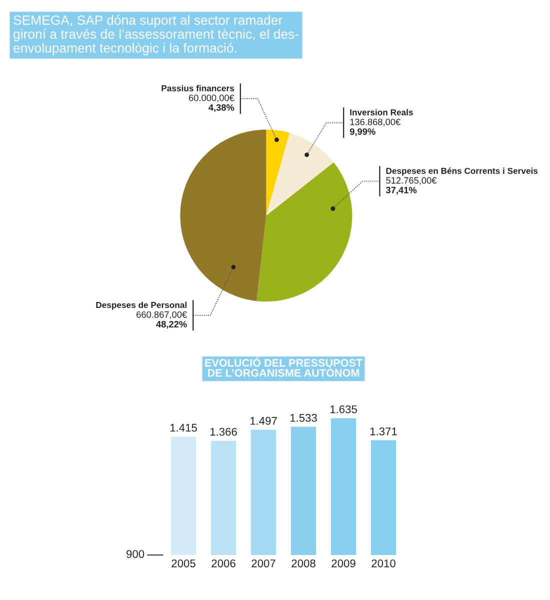 The height and width of the screenshot is (600, 550). What do you see at coordinates (141, 306) in the screenshot?
I see `slice-label: Despeses de Personal` at bounding box center [141, 306].